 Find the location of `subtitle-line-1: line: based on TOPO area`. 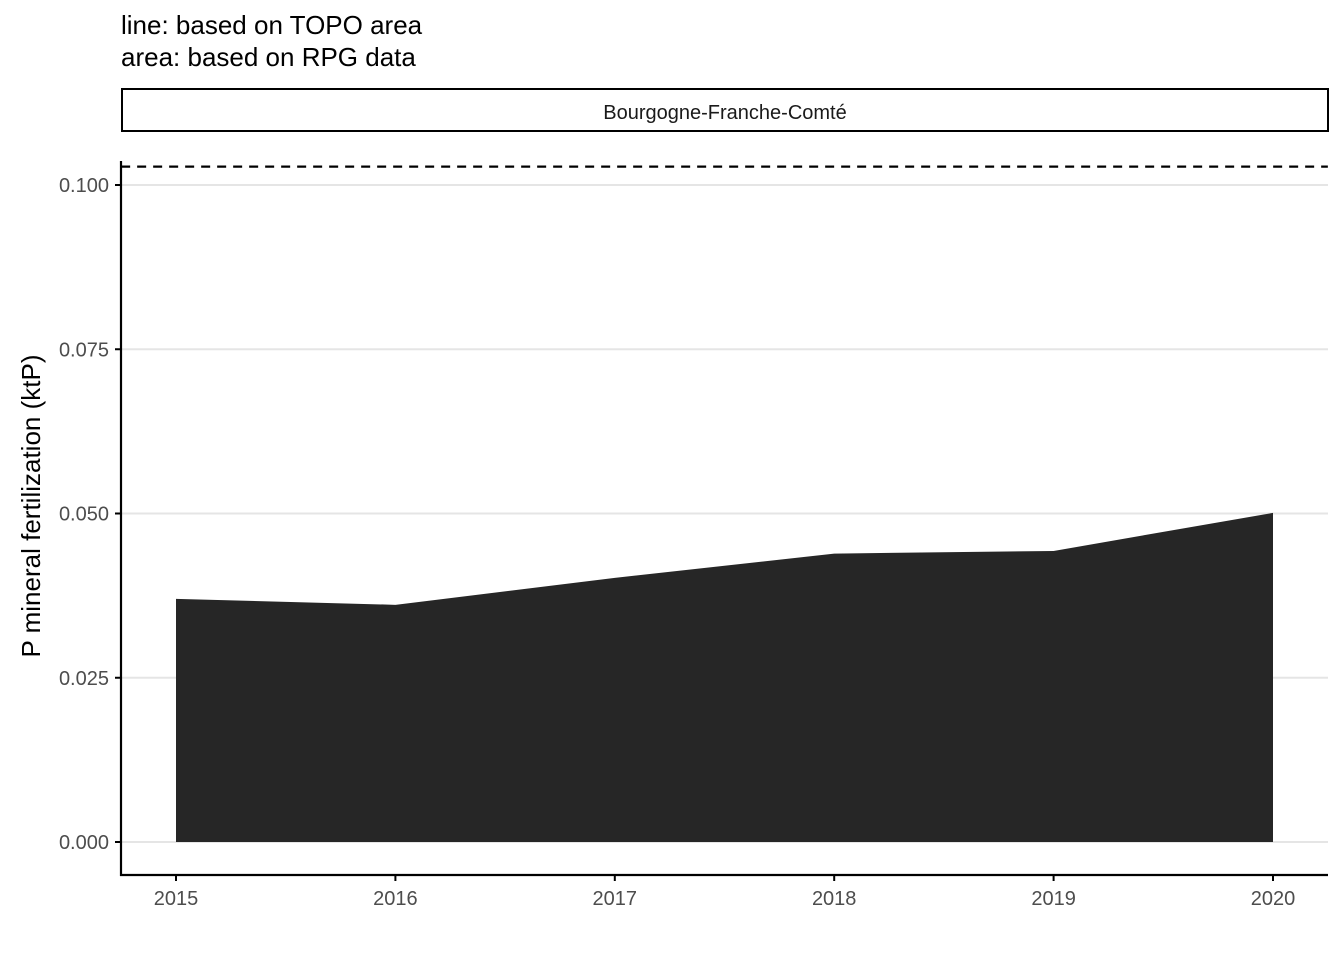

subtitle-line-1: line: based on TOPO area is located at coordinates (272, 25).